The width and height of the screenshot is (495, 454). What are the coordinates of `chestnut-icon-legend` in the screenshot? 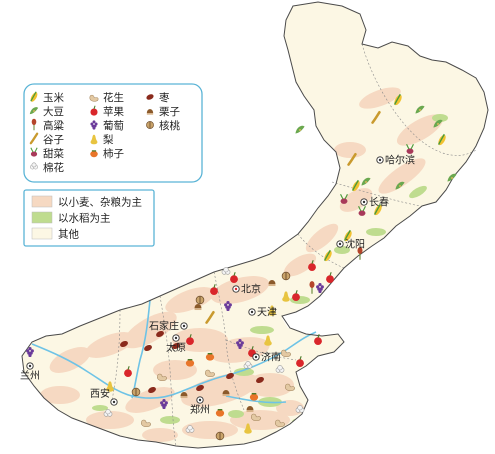 It's located at (150, 112).